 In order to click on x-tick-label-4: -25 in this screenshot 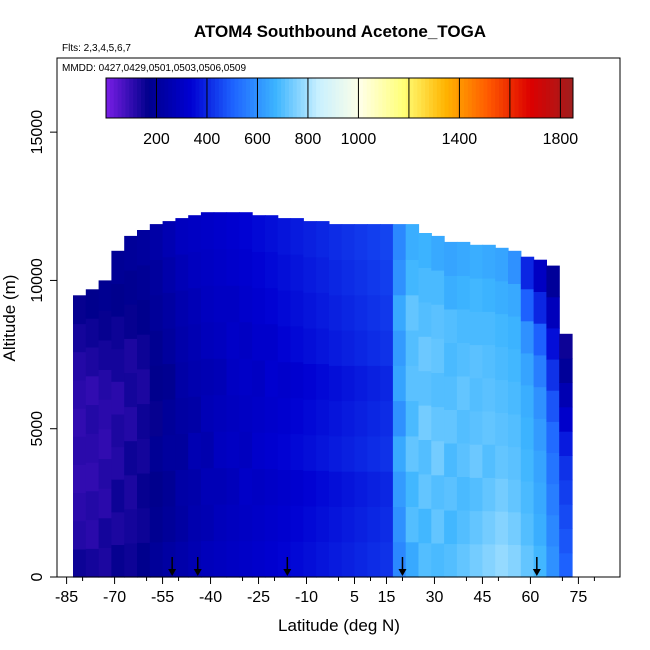, I will do `click(258, 597)`.